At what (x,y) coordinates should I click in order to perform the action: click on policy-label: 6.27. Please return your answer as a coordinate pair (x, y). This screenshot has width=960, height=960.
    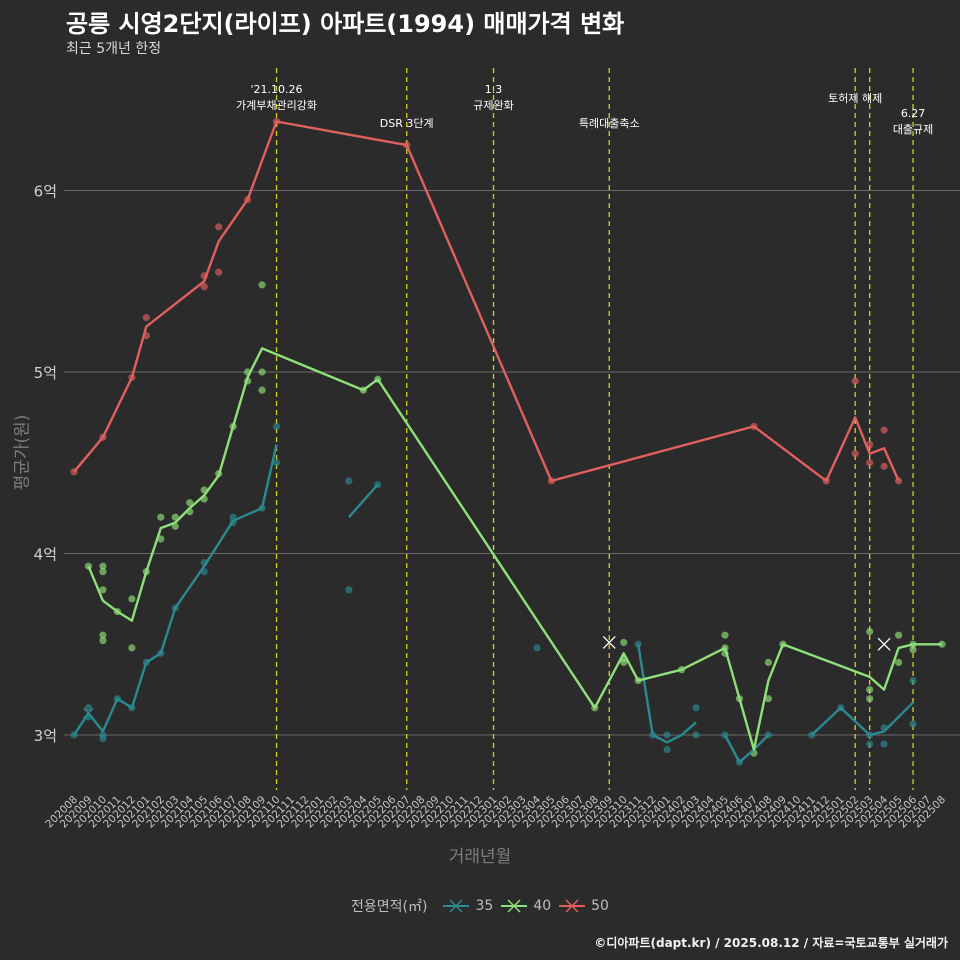
    Looking at the image, I should click on (913, 113).